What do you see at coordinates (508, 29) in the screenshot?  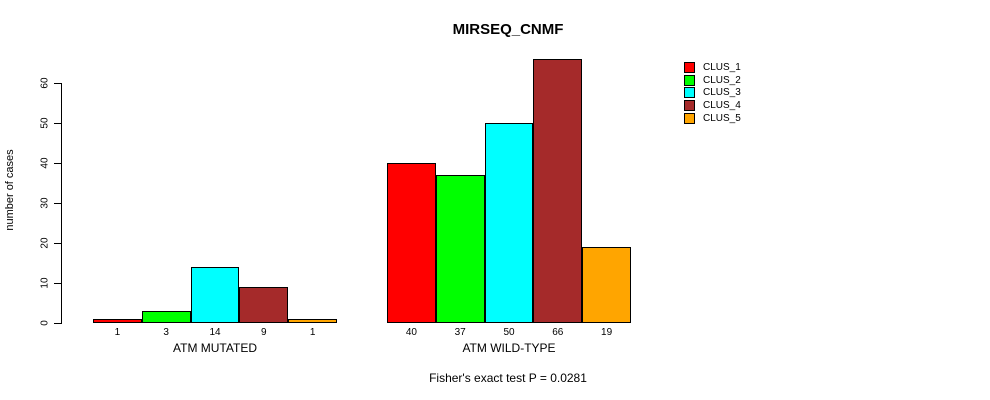 I see `chart-title: MIRSEQ_CNMF` at bounding box center [508, 29].